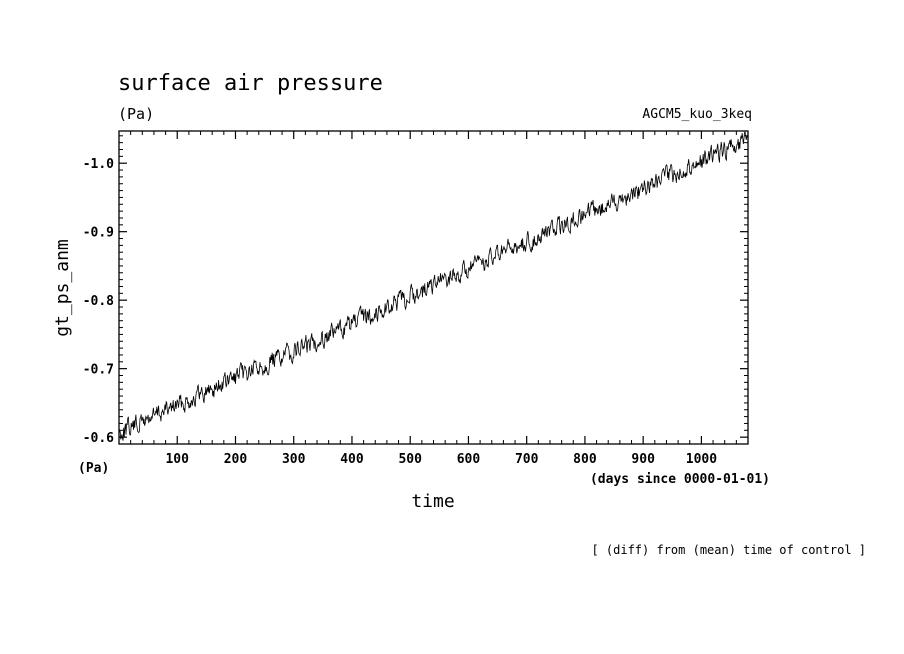 The width and height of the screenshot is (904, 654). What do you see at coordinates (643, 459) in the screenshot?
I see `x-tick-label: 900` at bounding box center [643, 459].